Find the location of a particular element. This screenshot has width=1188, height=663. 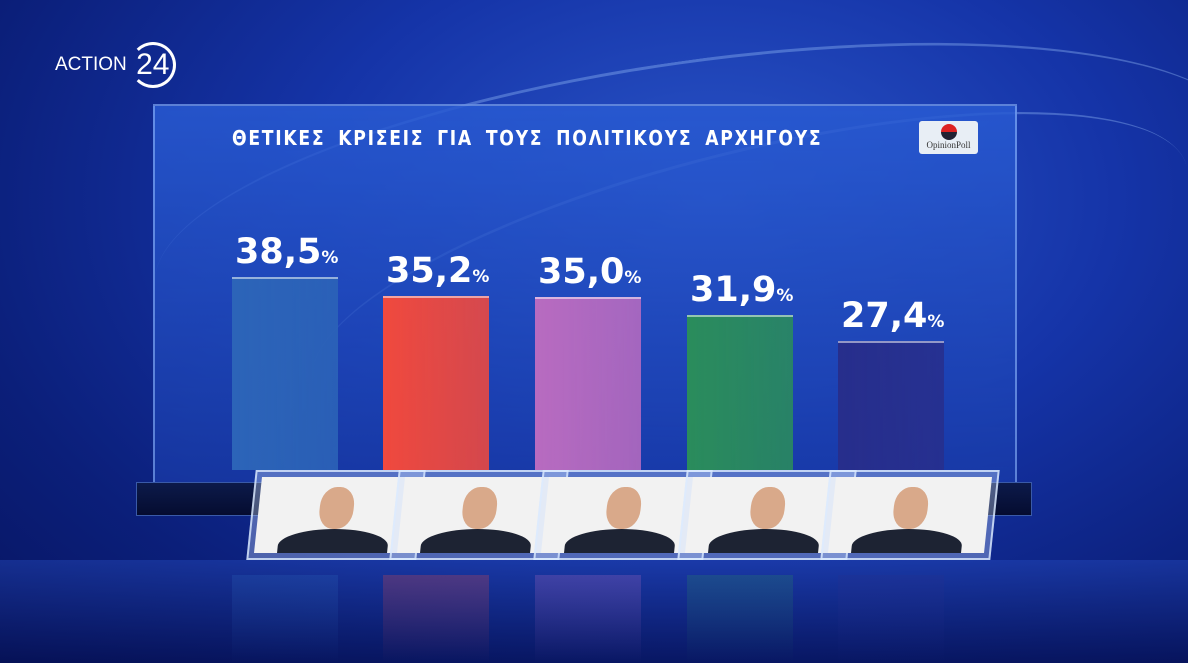

opinion-poll-logo: OpinionPoll is located at coordinates (948, 137).